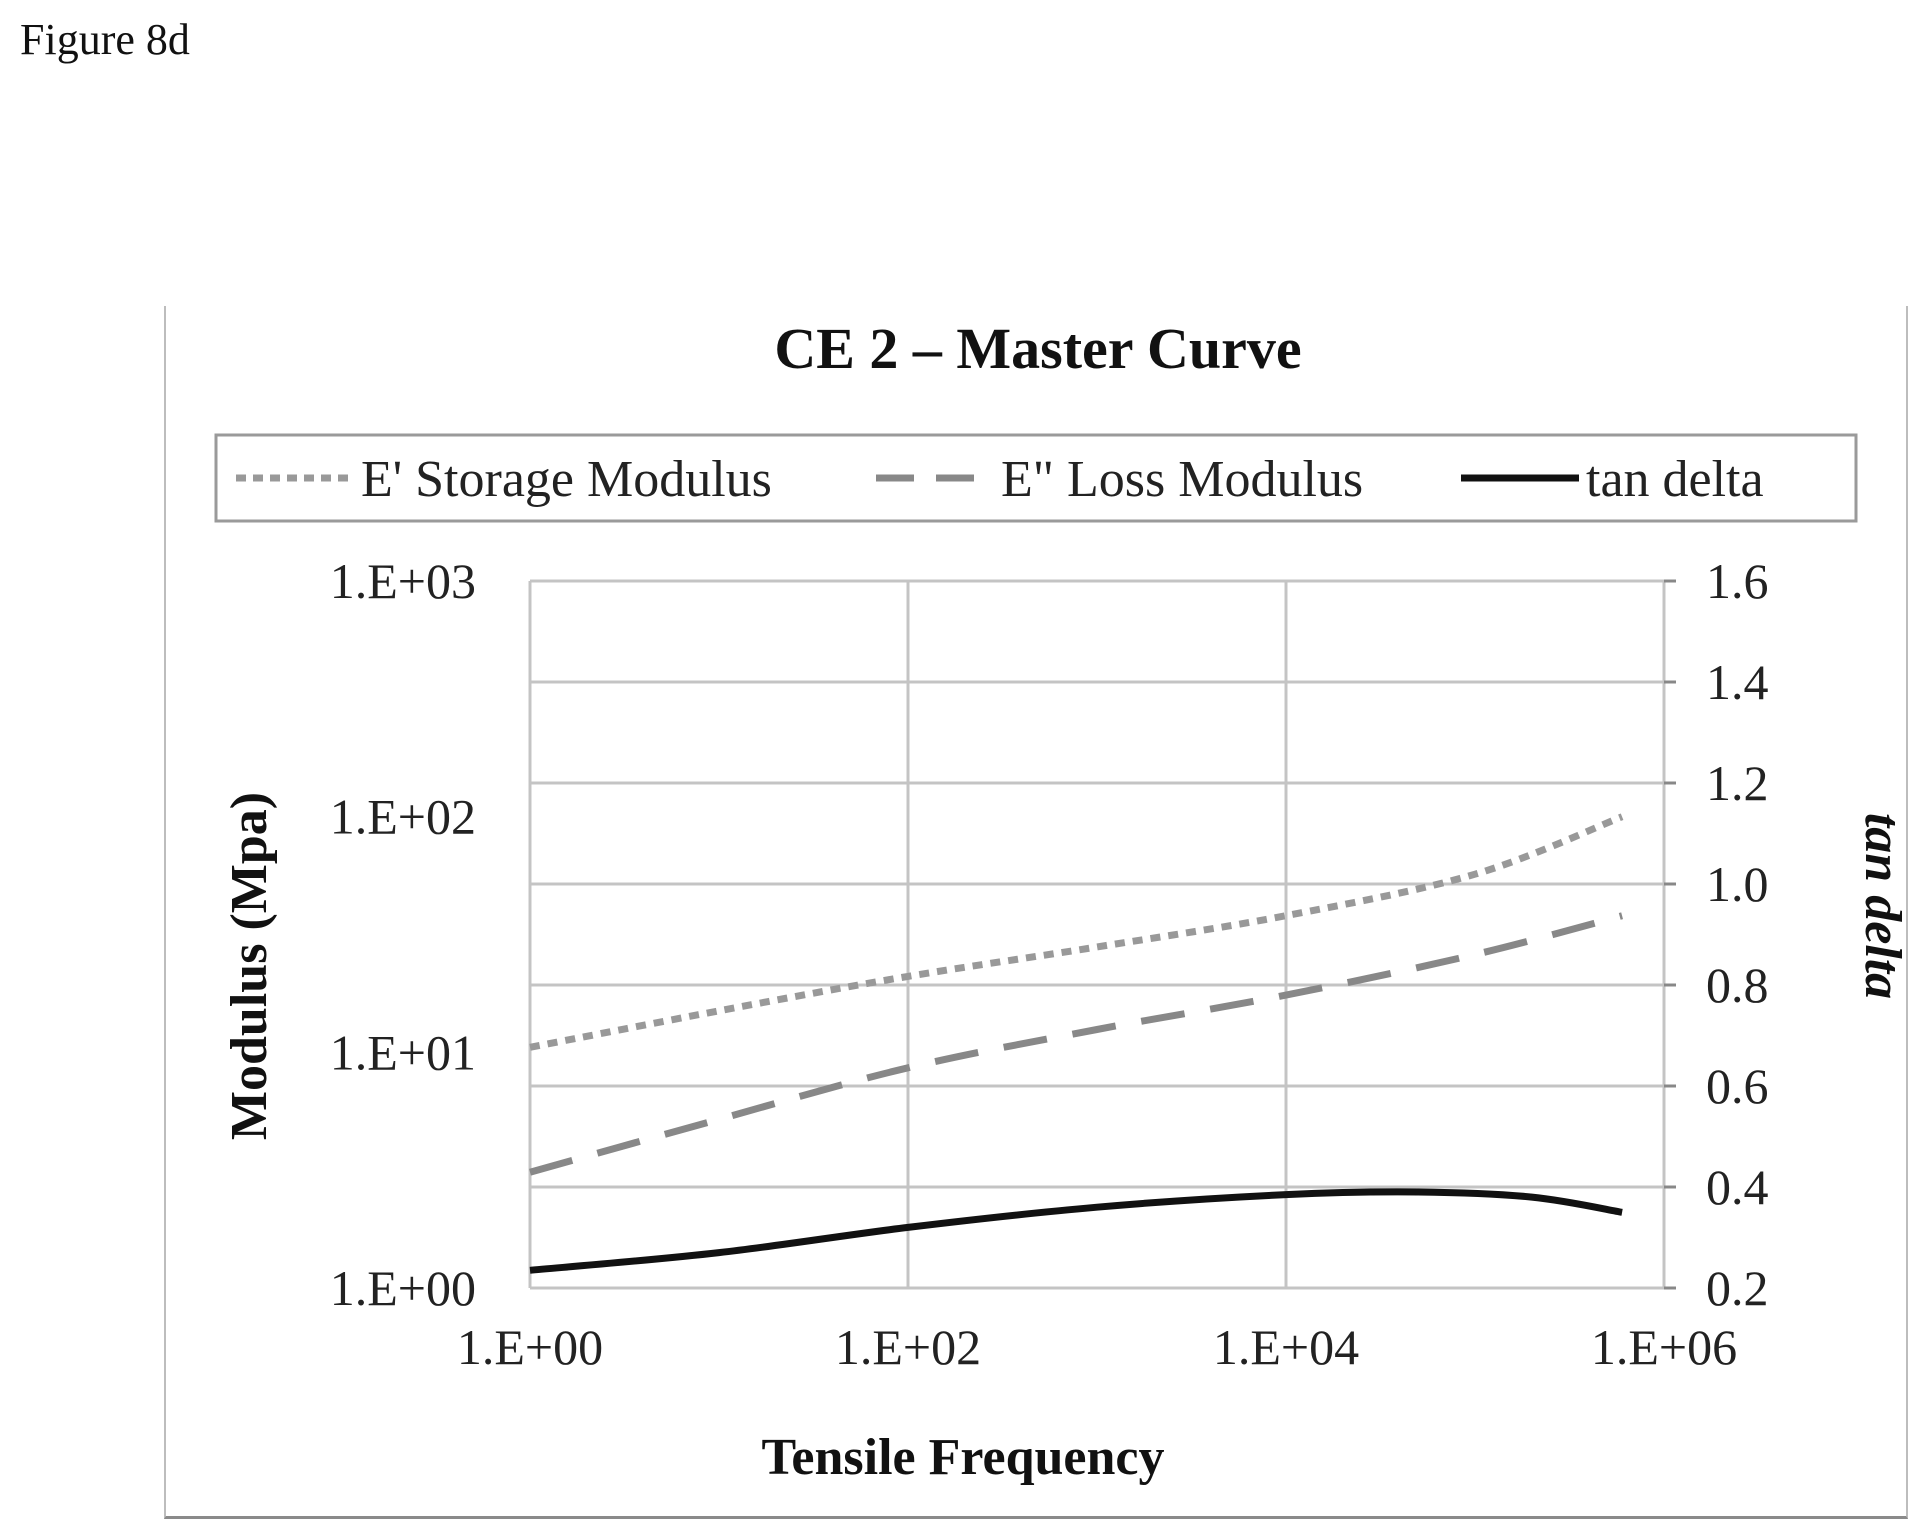 Image resolution: width=1925 pixels, height=1535 pixels. I want to click on legend-label-2: tan delta, so click(1675, 479).